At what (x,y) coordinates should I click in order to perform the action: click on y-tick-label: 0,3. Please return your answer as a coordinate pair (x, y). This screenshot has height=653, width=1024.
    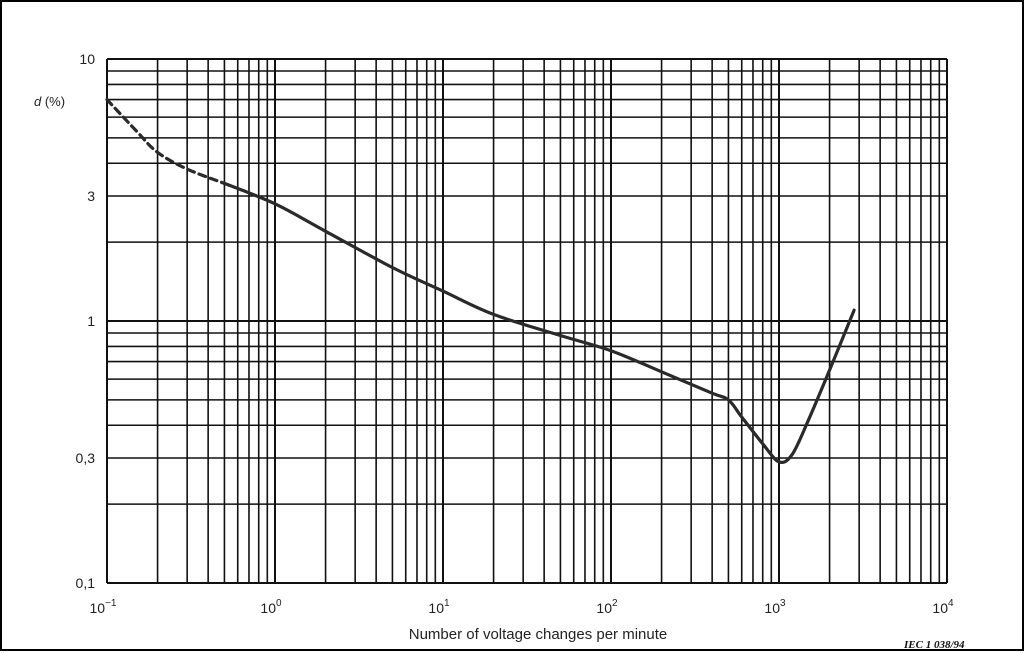
    Looking at the image, I should click on (86, 458).